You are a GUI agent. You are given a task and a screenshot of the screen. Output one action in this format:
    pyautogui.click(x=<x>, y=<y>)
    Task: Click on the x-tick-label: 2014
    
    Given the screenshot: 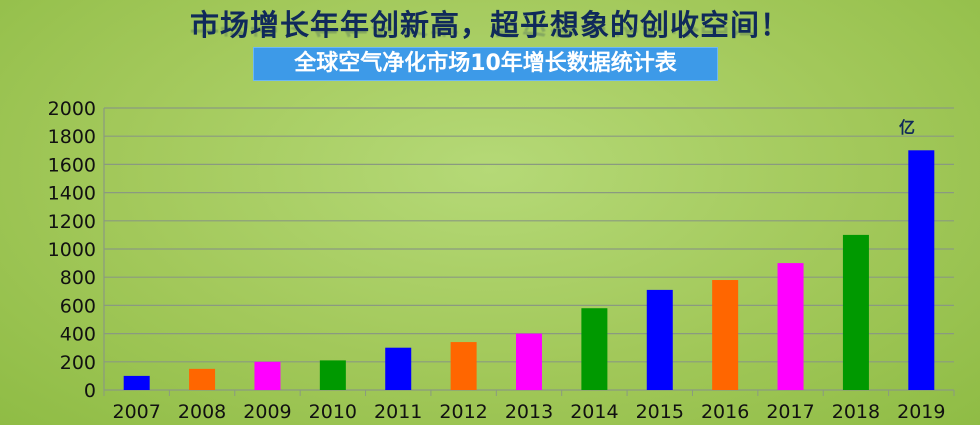 What is the action you would take?
    pyautogui.click(x=594, y=412)
    